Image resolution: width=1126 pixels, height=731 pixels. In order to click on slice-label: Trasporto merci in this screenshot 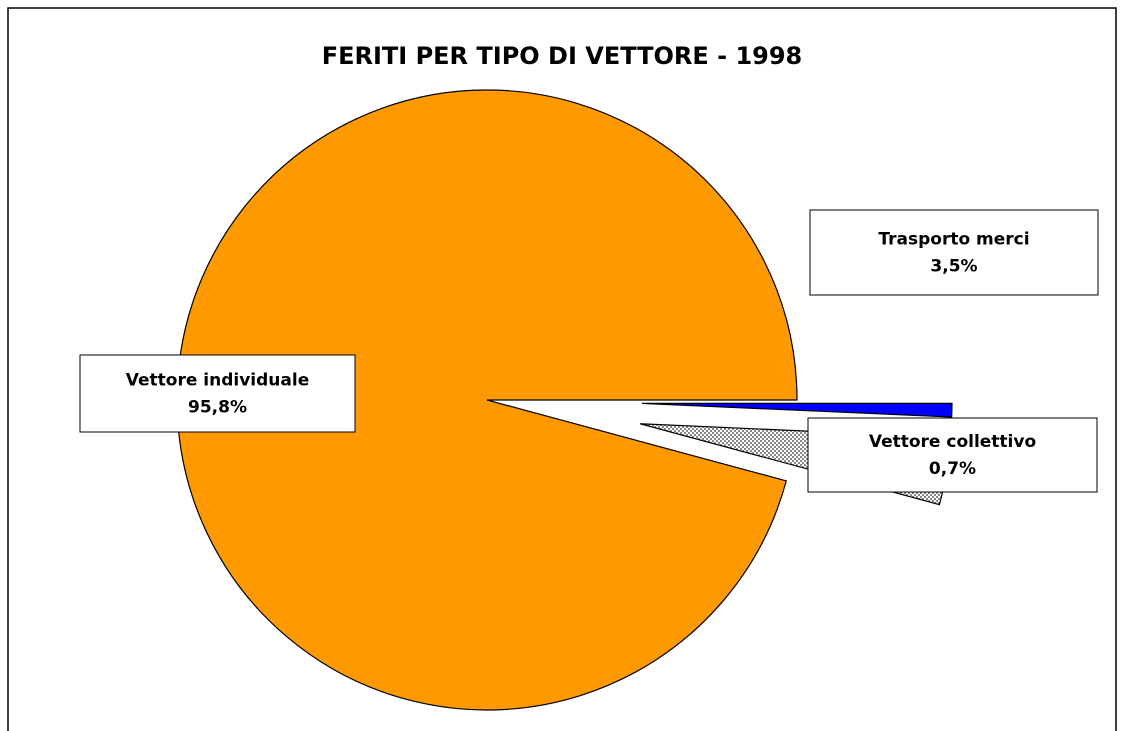, I will do `click(953, 240)`.